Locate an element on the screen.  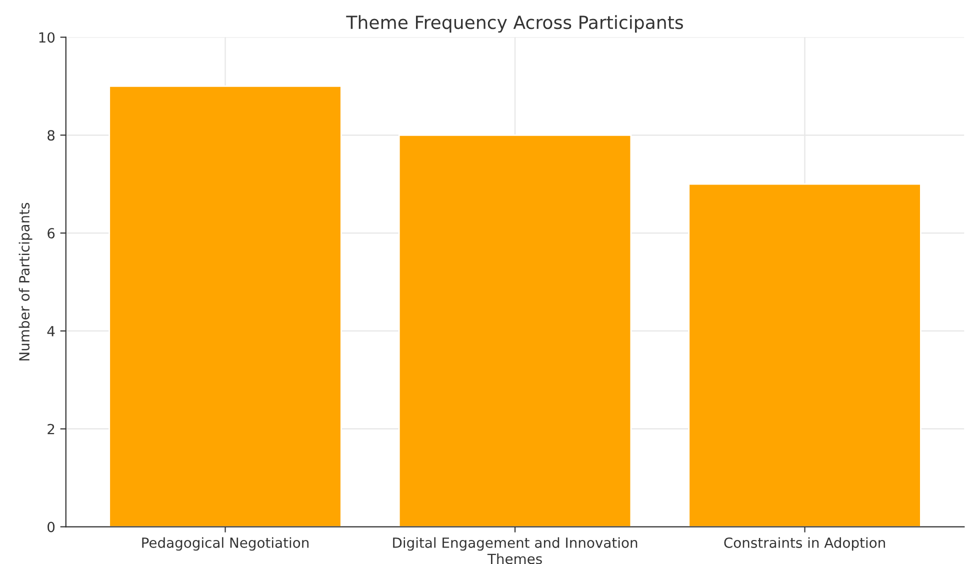
x-axis-title: Themes is located at coordinates (514, 558).